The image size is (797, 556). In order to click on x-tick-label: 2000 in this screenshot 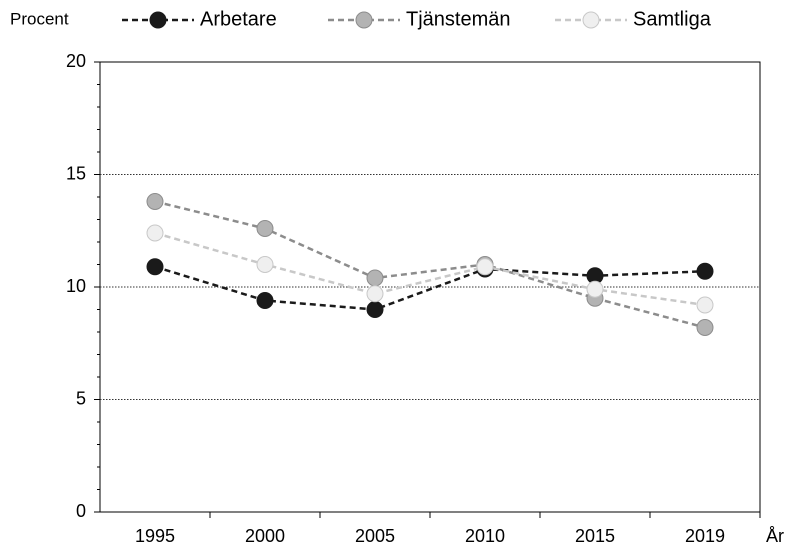, I will do `click(265, 536)`.